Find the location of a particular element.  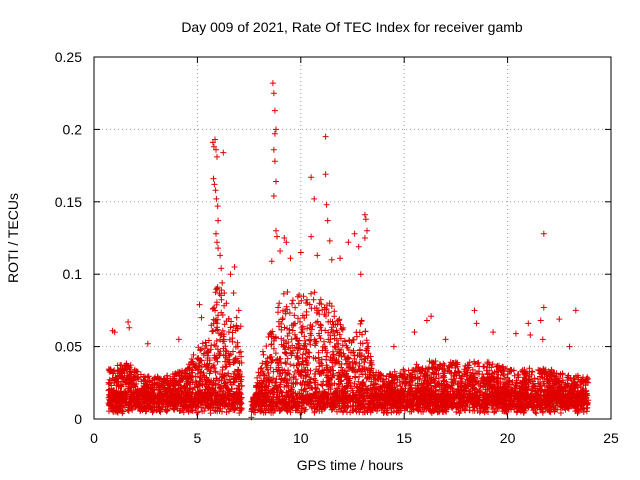

x-tick-label: 0 is located at coordinates (94, 438).